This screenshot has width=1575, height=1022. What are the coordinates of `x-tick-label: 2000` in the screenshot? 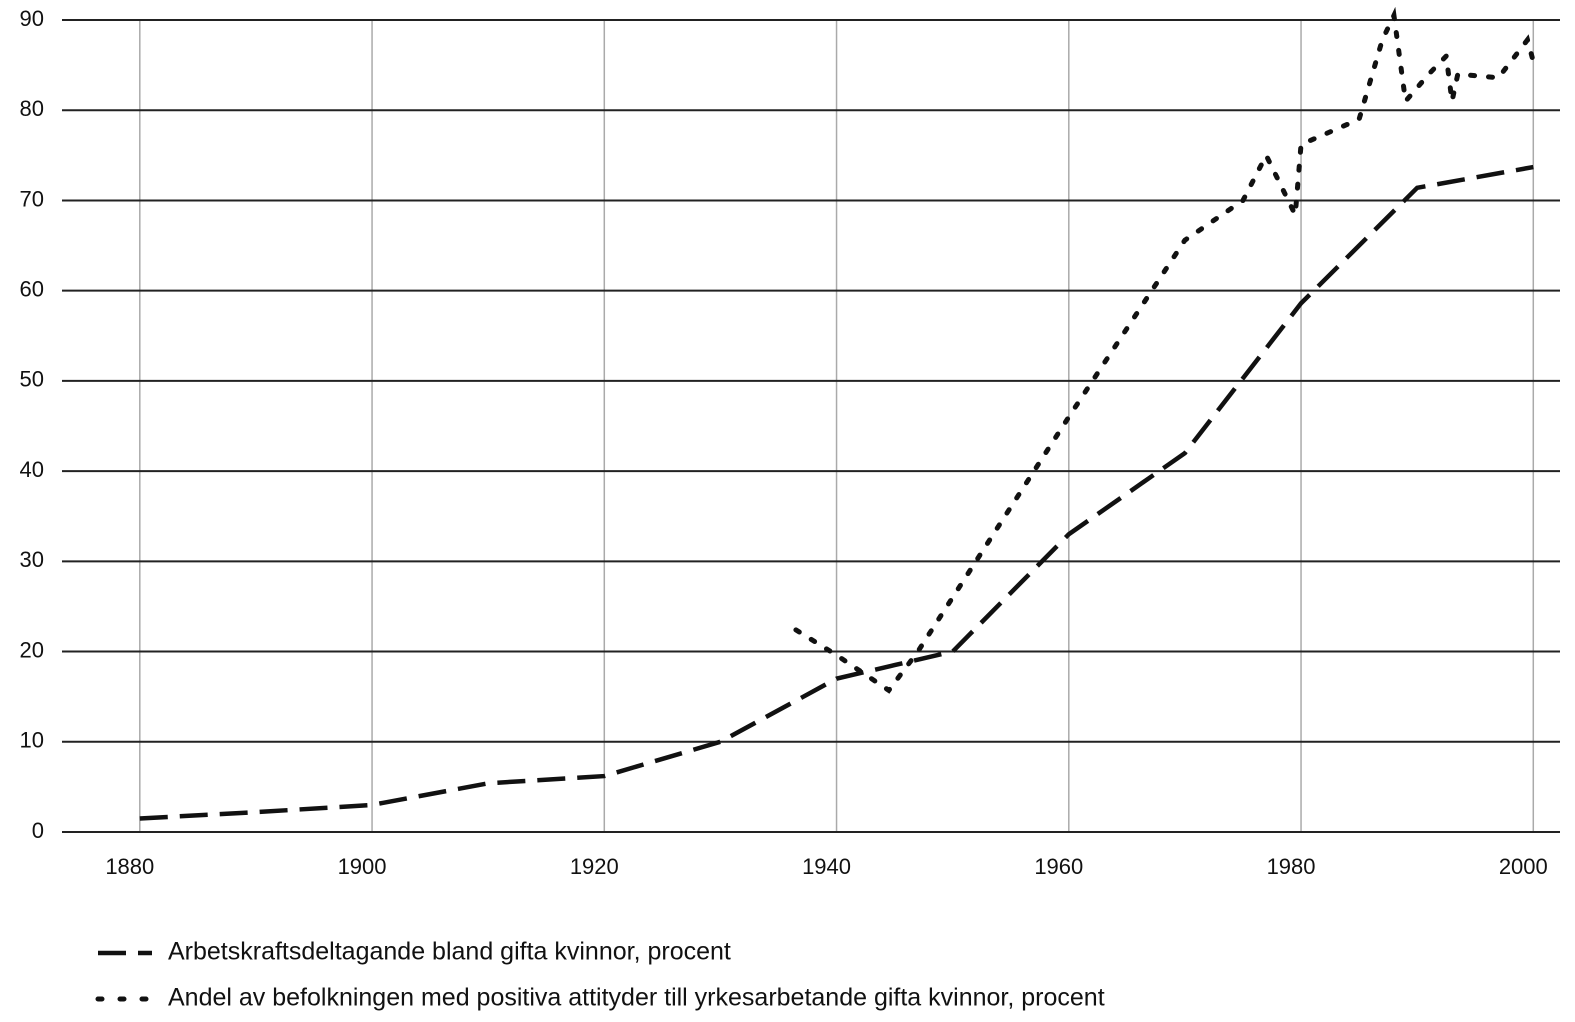 It's located at (1523, 866).